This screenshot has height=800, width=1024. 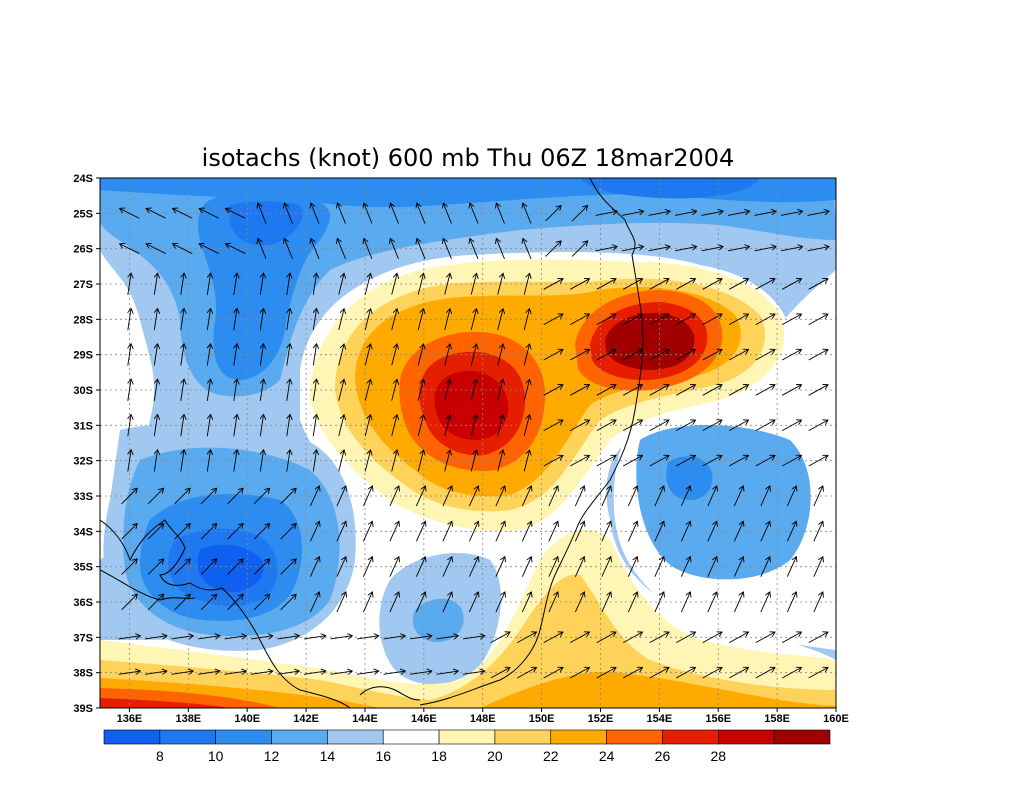 I want to click on lon-tick-label: 154E, so click(x=660, y=719).